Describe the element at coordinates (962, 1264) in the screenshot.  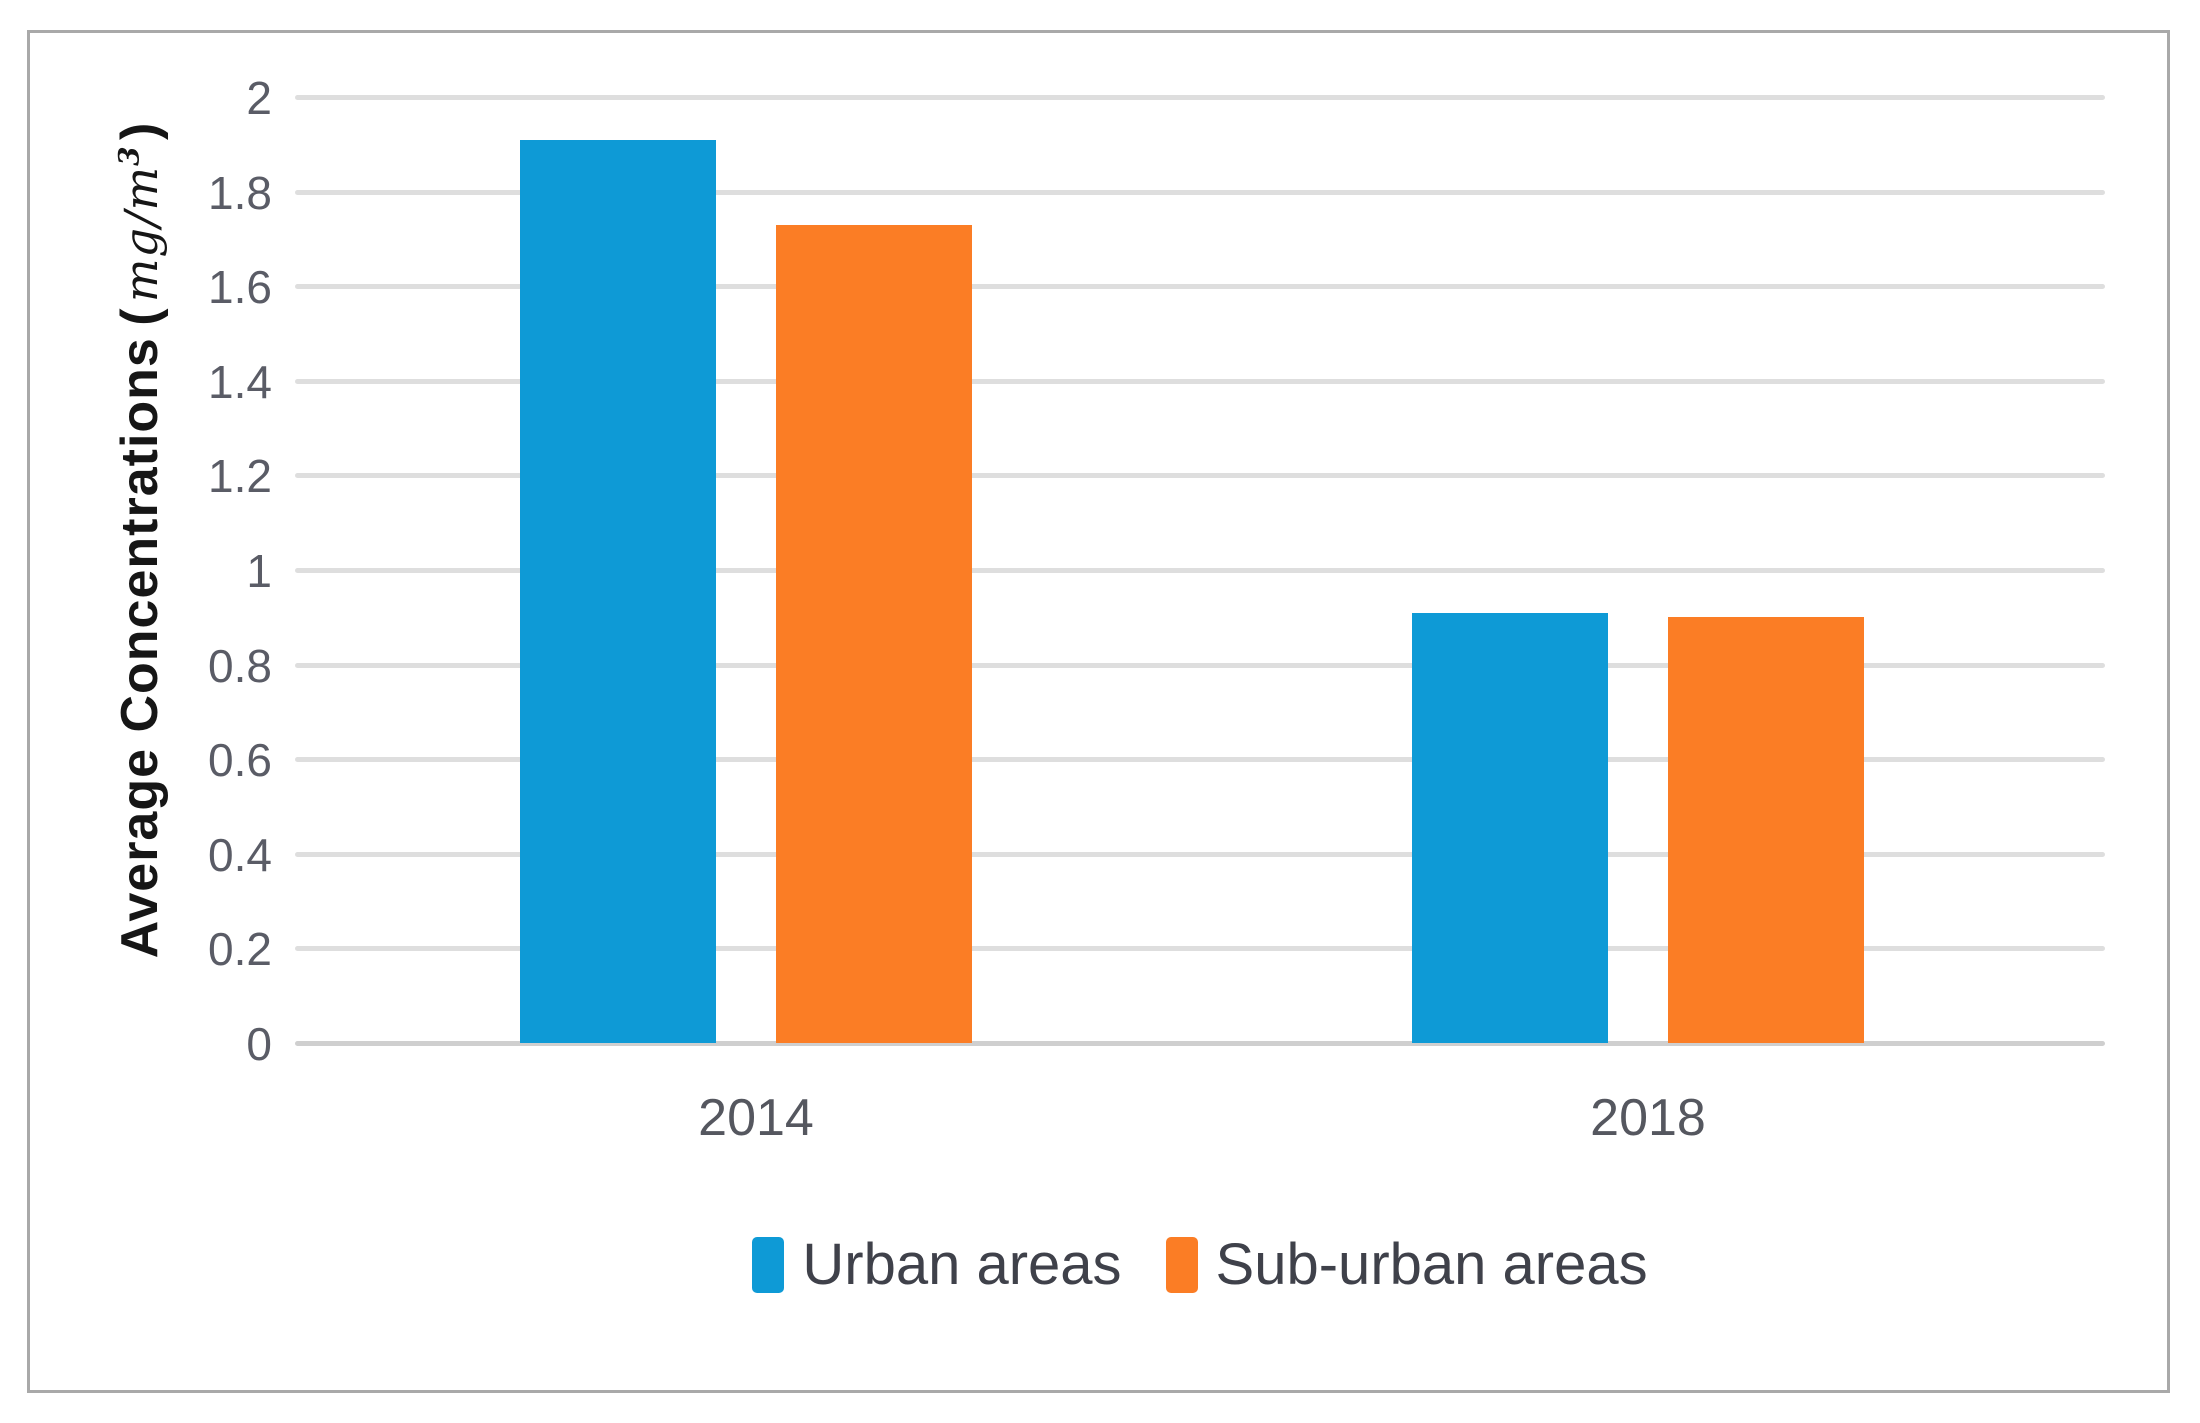
I see `legend-label: Urban areas` at that location.